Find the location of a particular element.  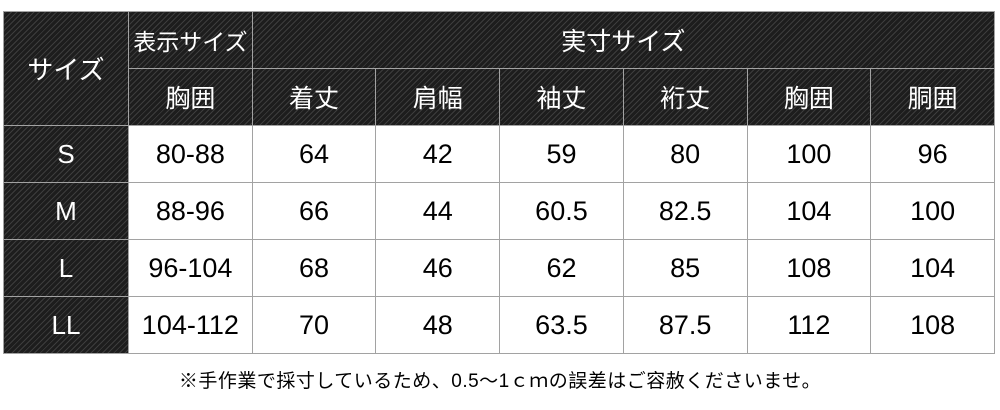

subheader-sleeve: 袖丈 is located at coordinates (561, 97).